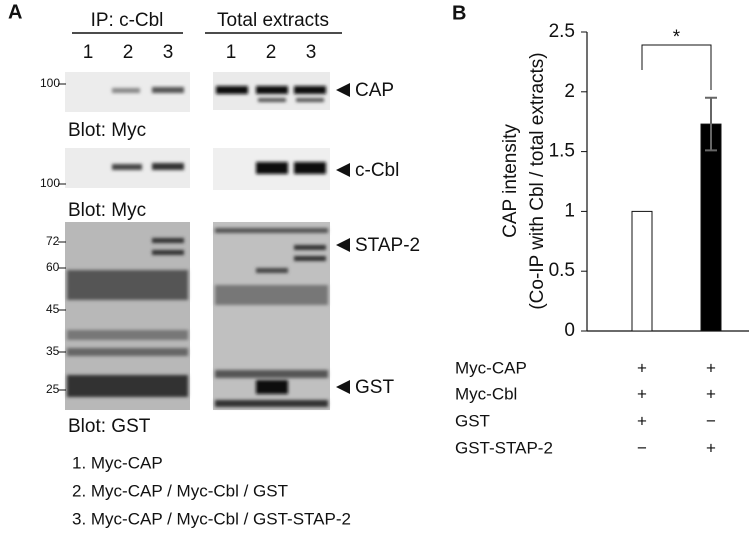 The image size is (749, 533). Describe the element at coordinates (127, 20) in the screenshot. I see `ip-header: IP: c-Cbl` at that location.